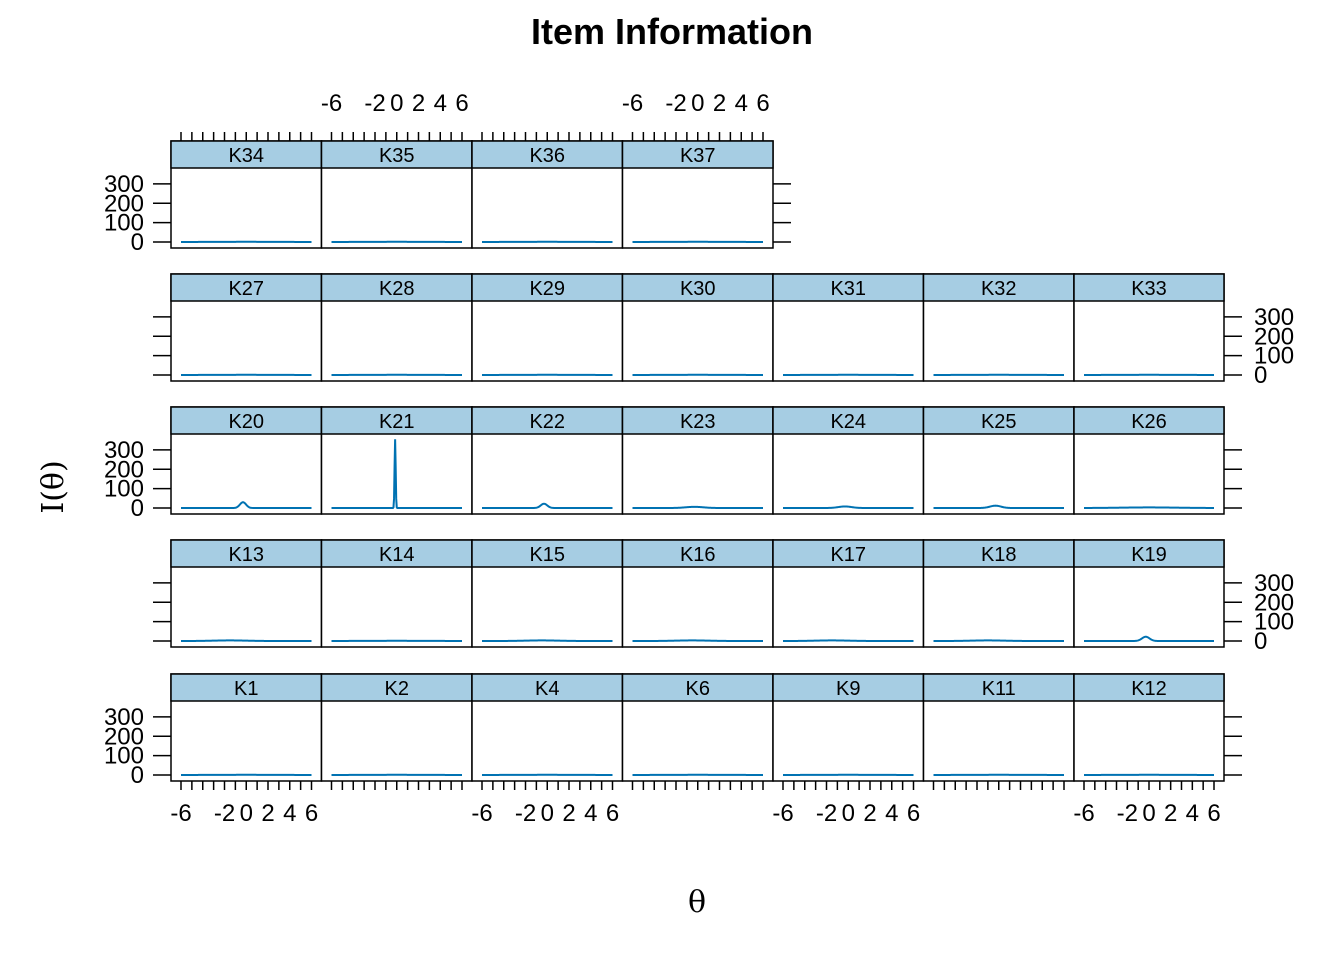 The height and width of the screenshot is (960, 1344). Describe the element at coordinates (848, 460) in the screenshot. I see `panel-k24: K24` at that location.